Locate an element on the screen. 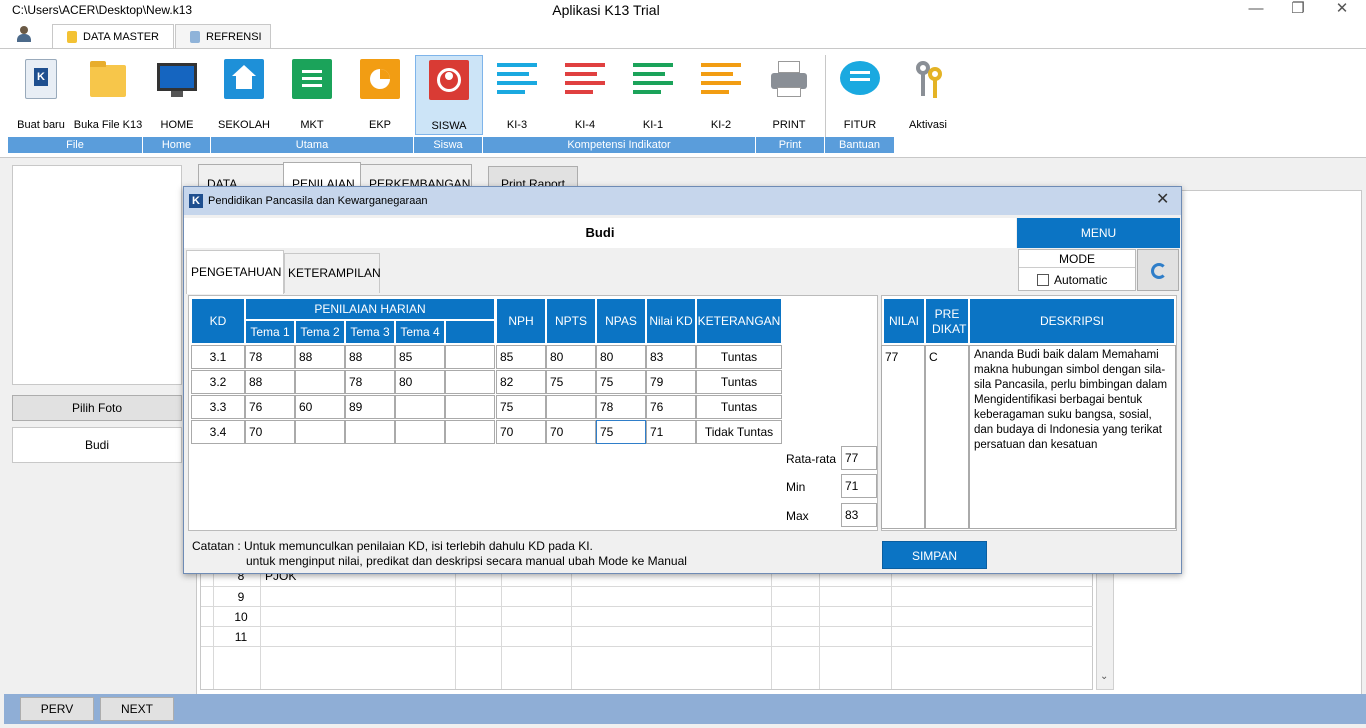 The width and height of the screenshot is (1366, 728). siswa-button: SISWA is located at coordinates (449, 95).